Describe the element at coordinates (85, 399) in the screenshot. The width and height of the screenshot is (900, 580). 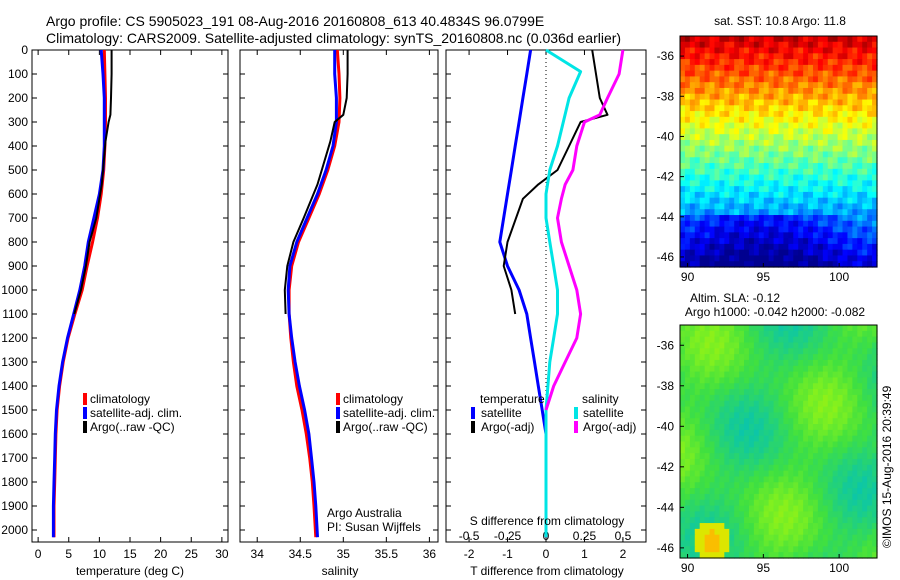
I see `legend-swatch-climatology` at that location.